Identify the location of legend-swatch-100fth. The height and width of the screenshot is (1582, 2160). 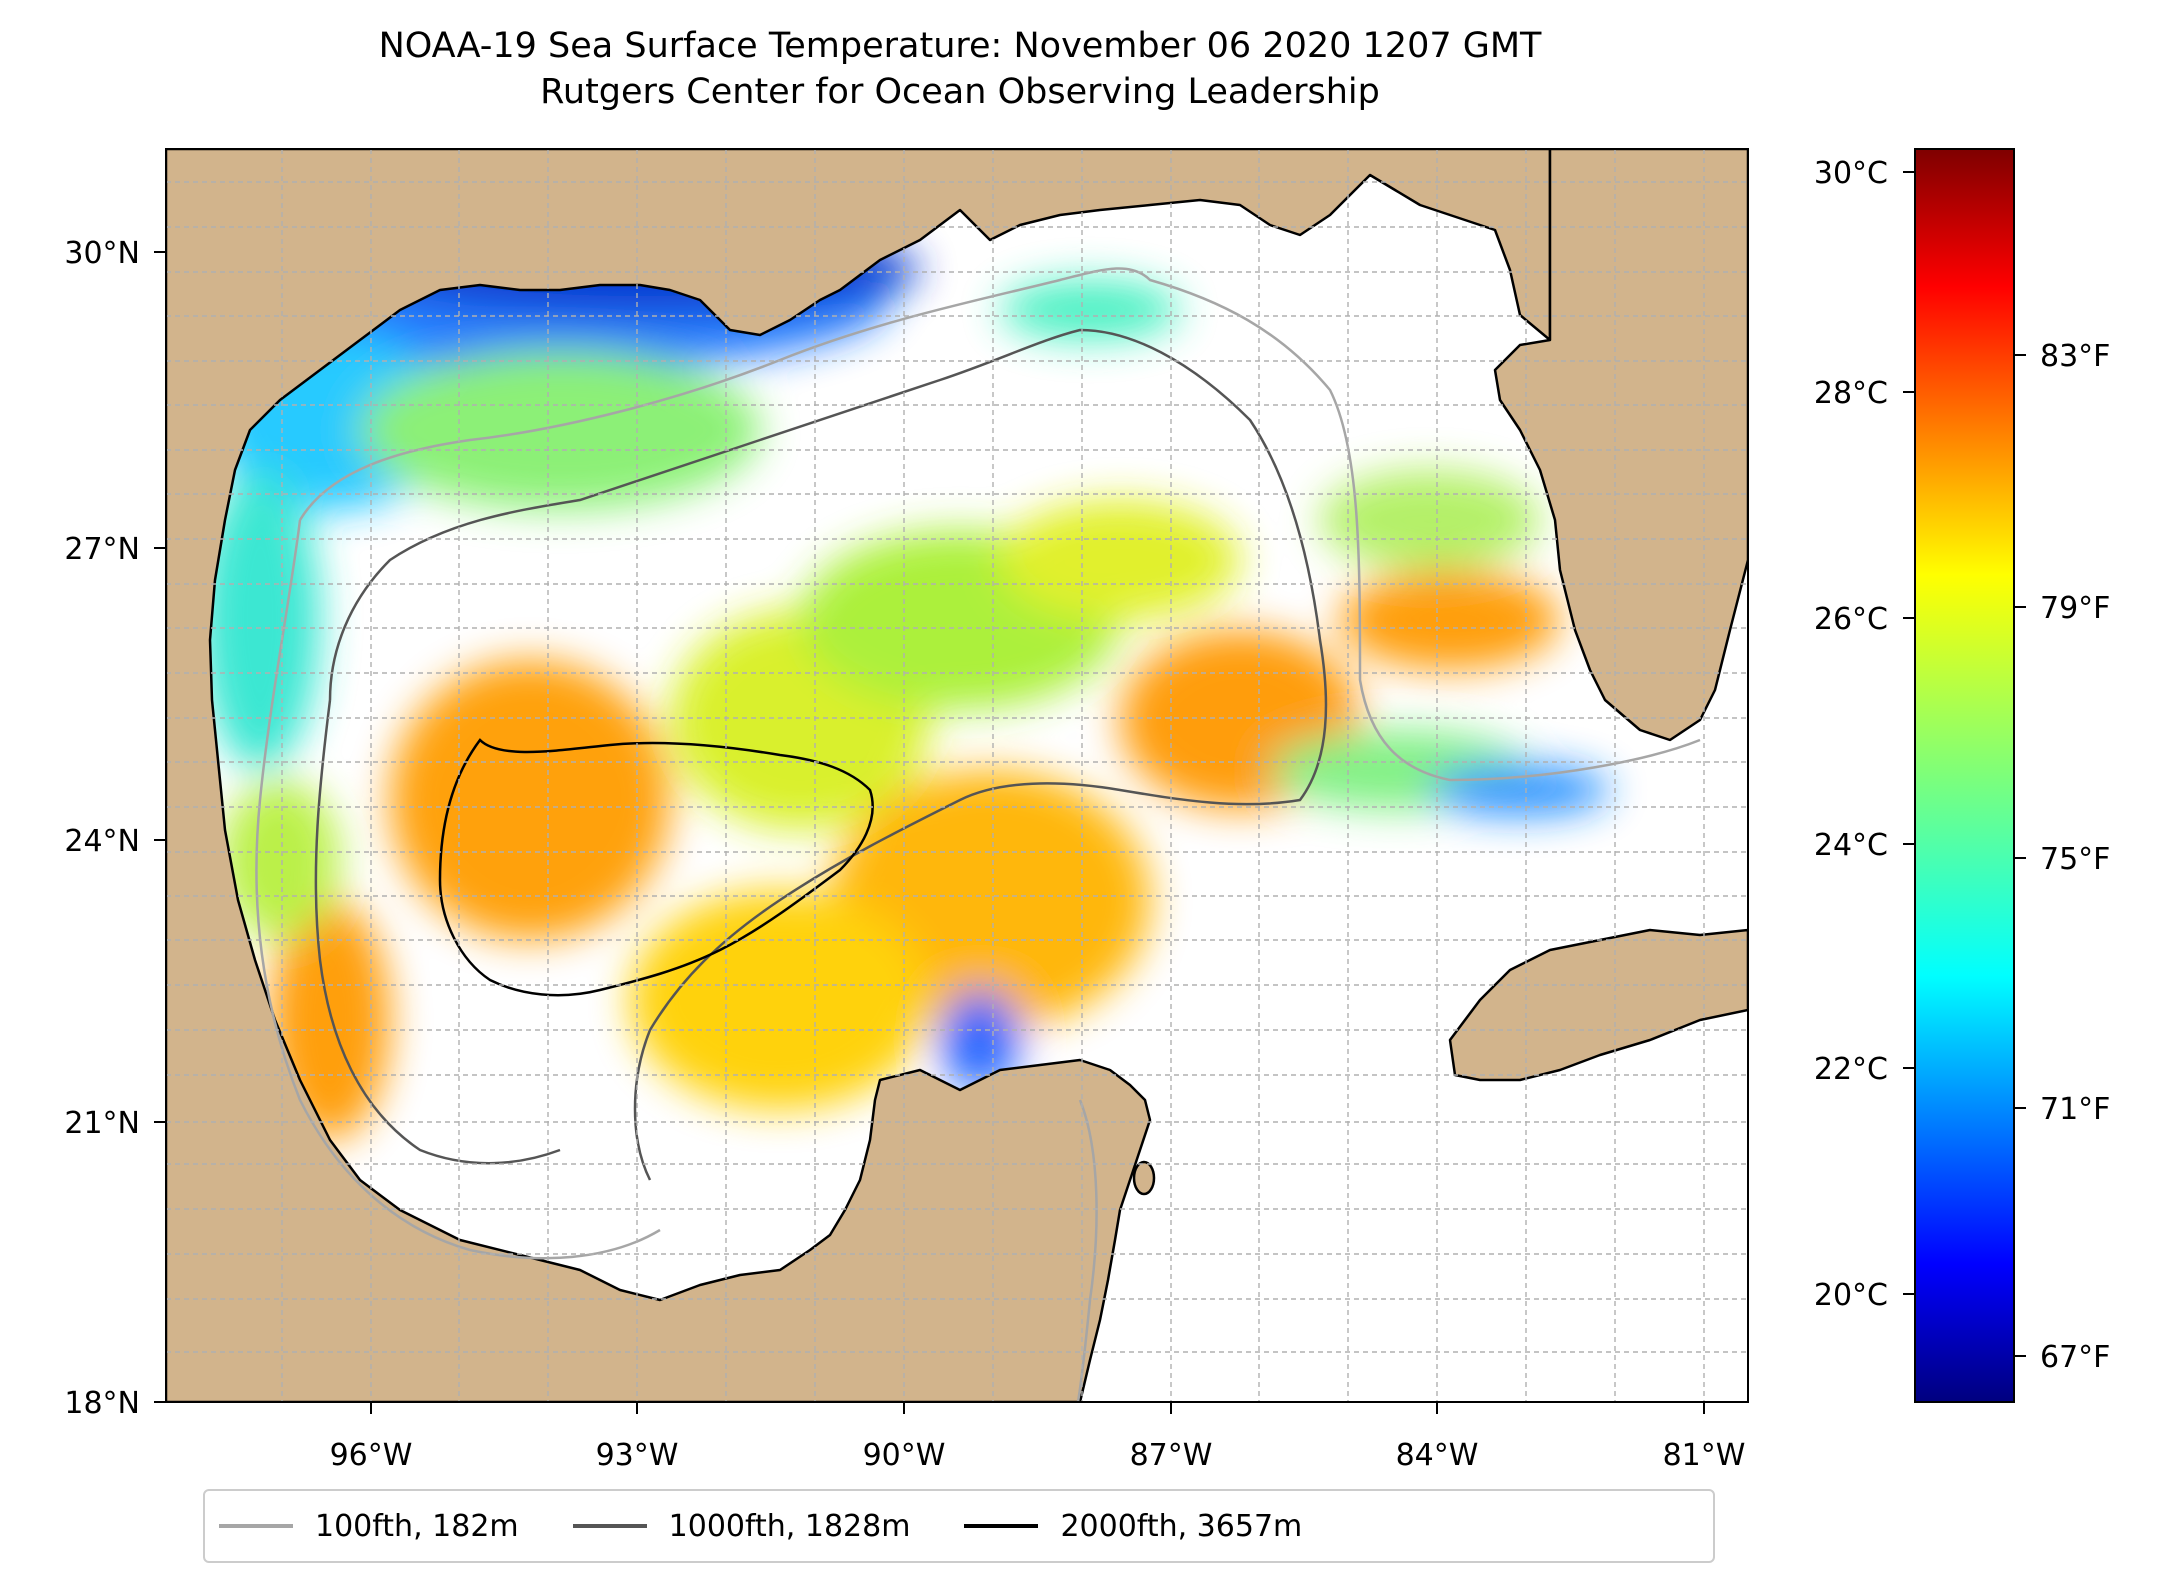
(256, 1526).